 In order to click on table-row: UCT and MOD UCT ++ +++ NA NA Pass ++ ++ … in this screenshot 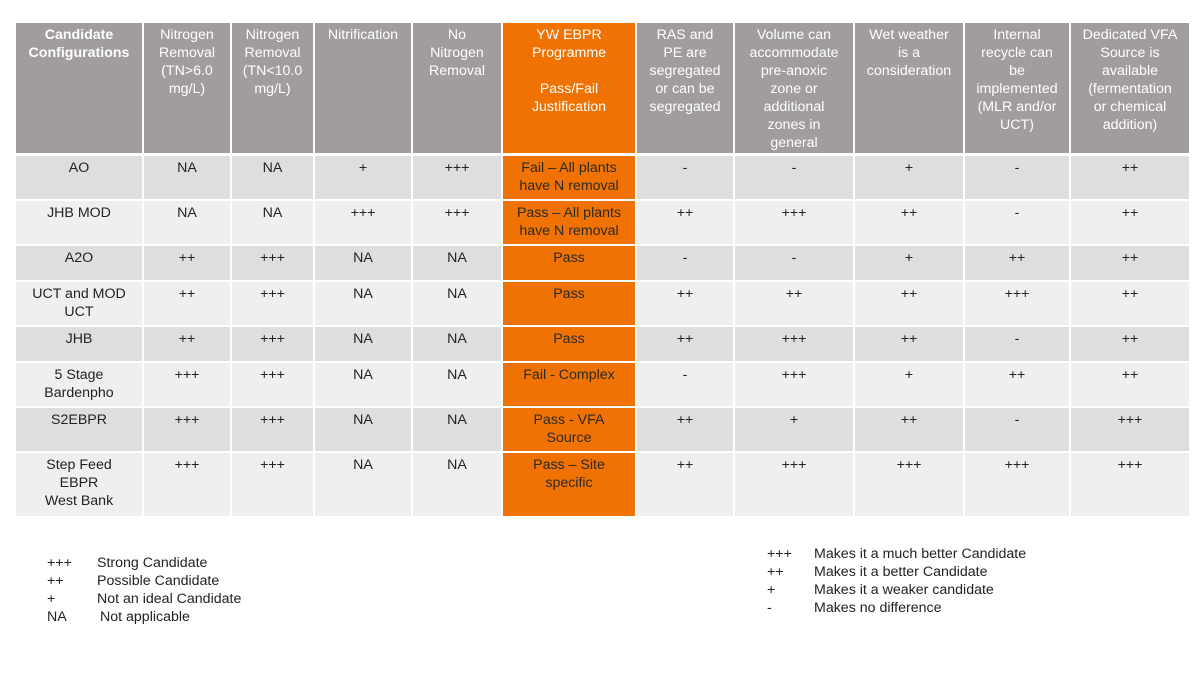, I will do `click(602, 304)`.